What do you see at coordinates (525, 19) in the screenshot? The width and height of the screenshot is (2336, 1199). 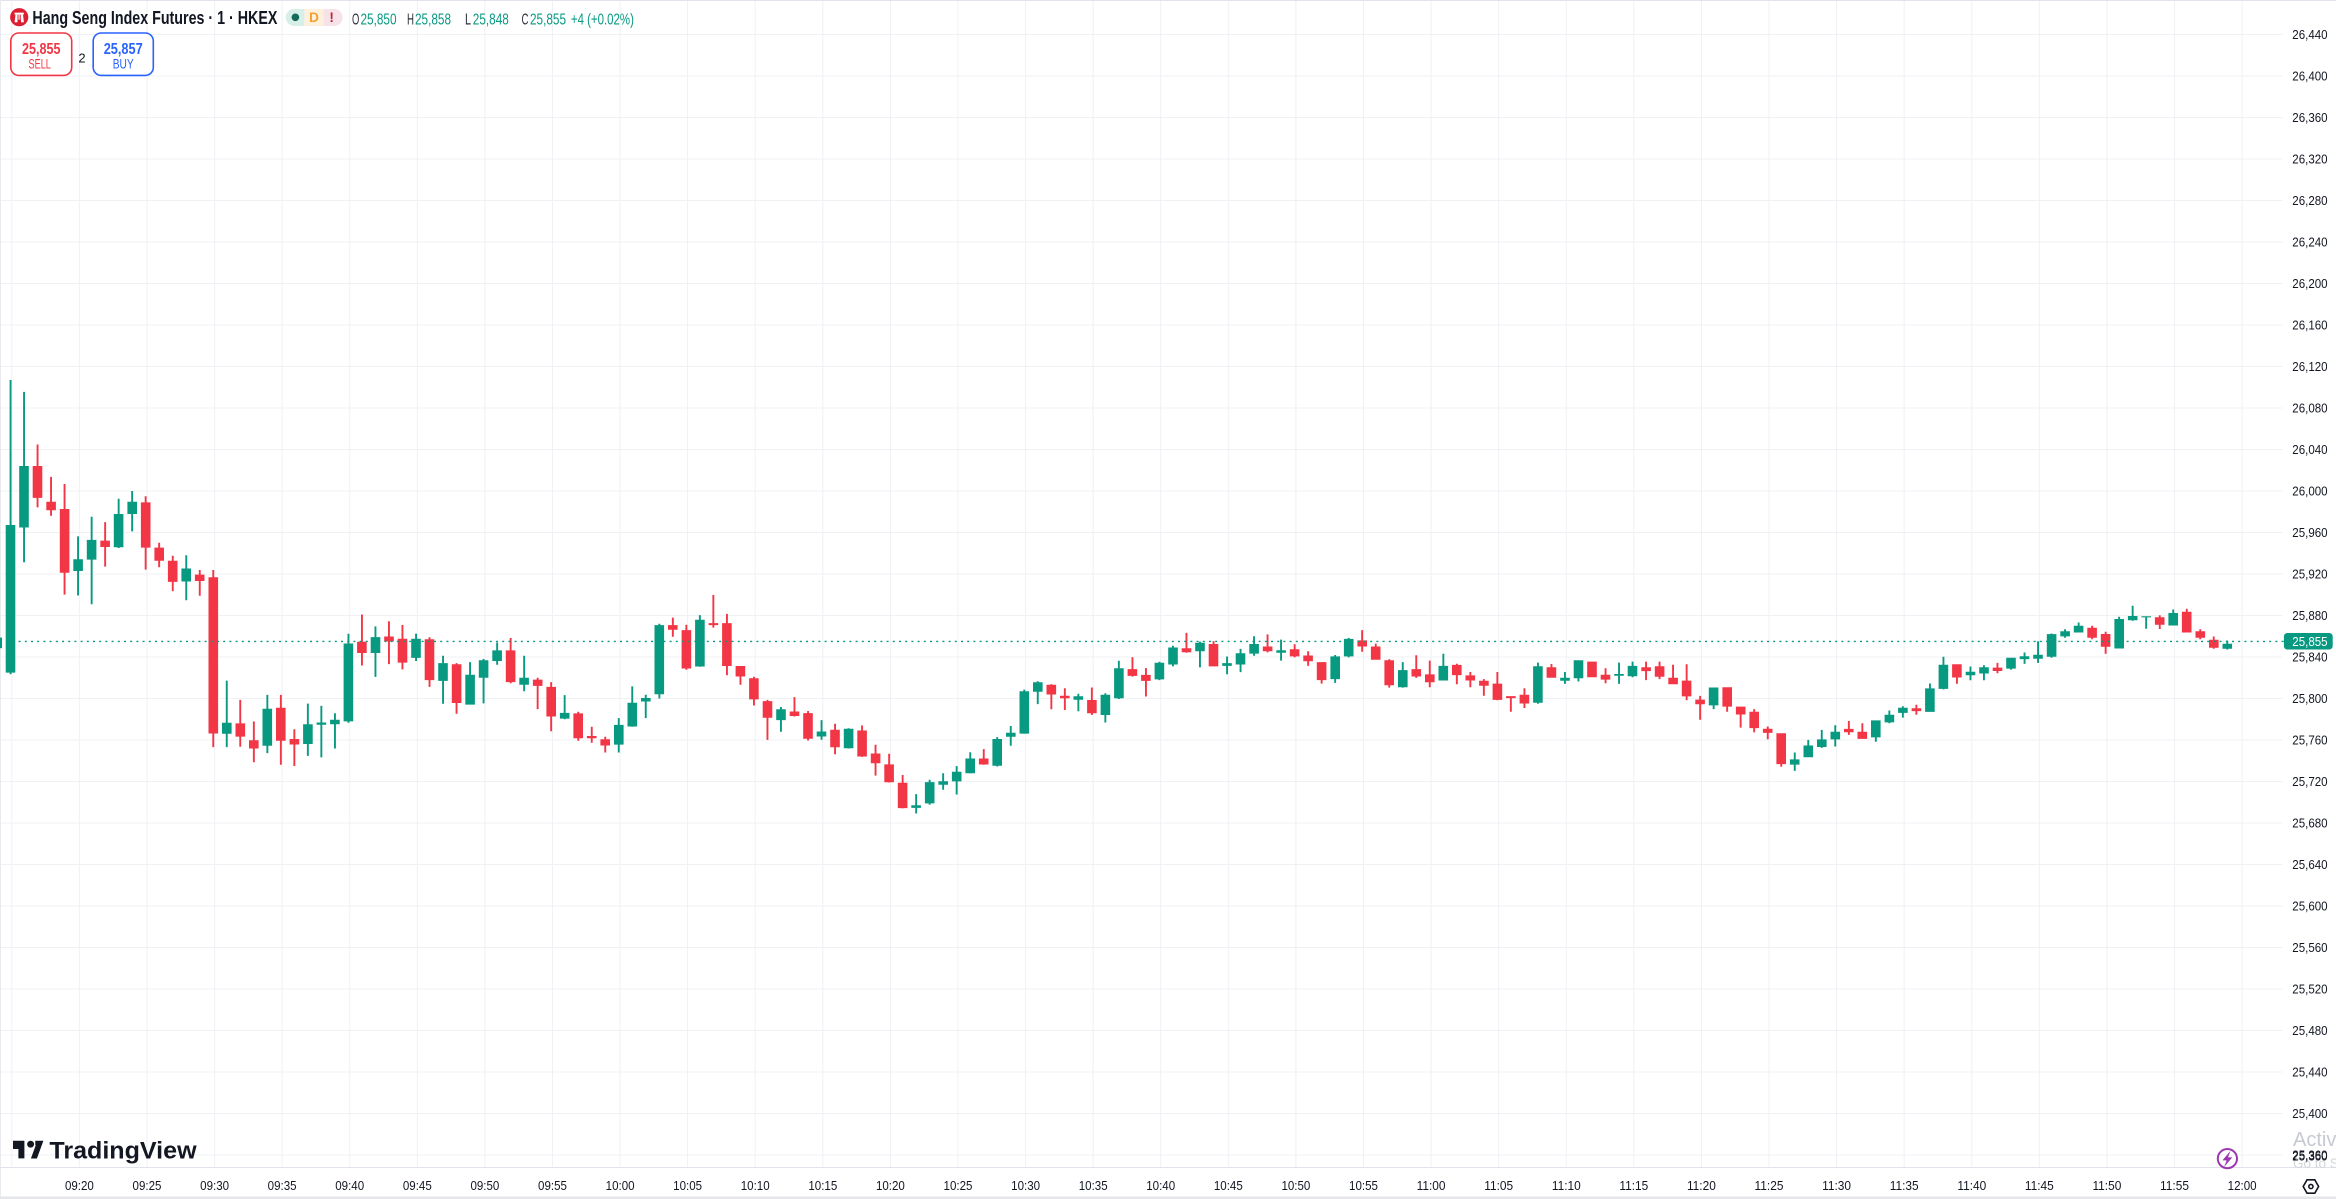 I see `svg-text: C` at bounding box center [525, 19].